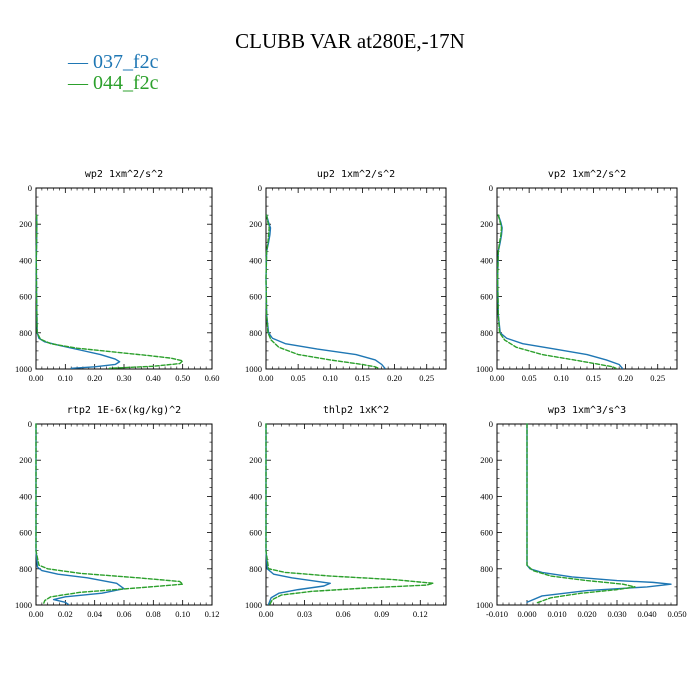 The image size is (700, 700). What do you see at coordinates (298, 378) in the screenshot?
I see `x-tick-label: 0.05` at bounding box center [298, 378].